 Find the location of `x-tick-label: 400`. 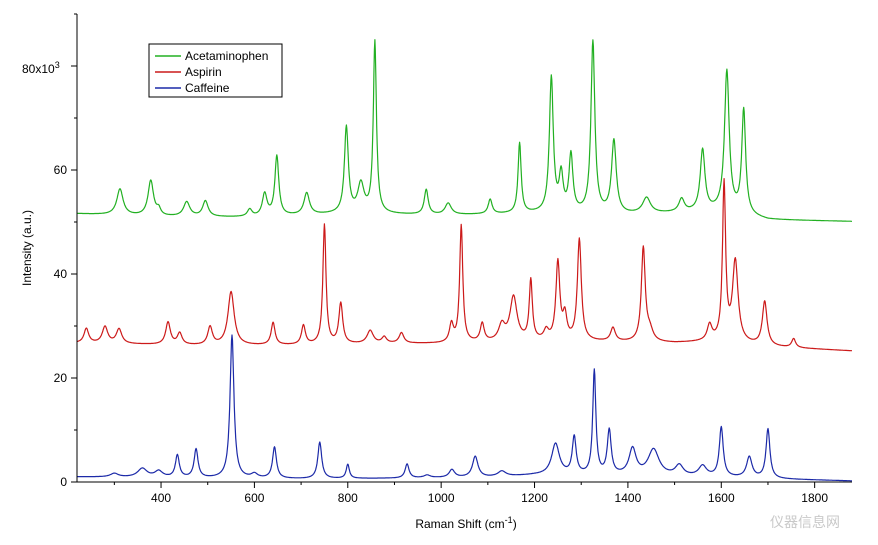

x-tick-label: 400 is located at coordinates (161, 498).